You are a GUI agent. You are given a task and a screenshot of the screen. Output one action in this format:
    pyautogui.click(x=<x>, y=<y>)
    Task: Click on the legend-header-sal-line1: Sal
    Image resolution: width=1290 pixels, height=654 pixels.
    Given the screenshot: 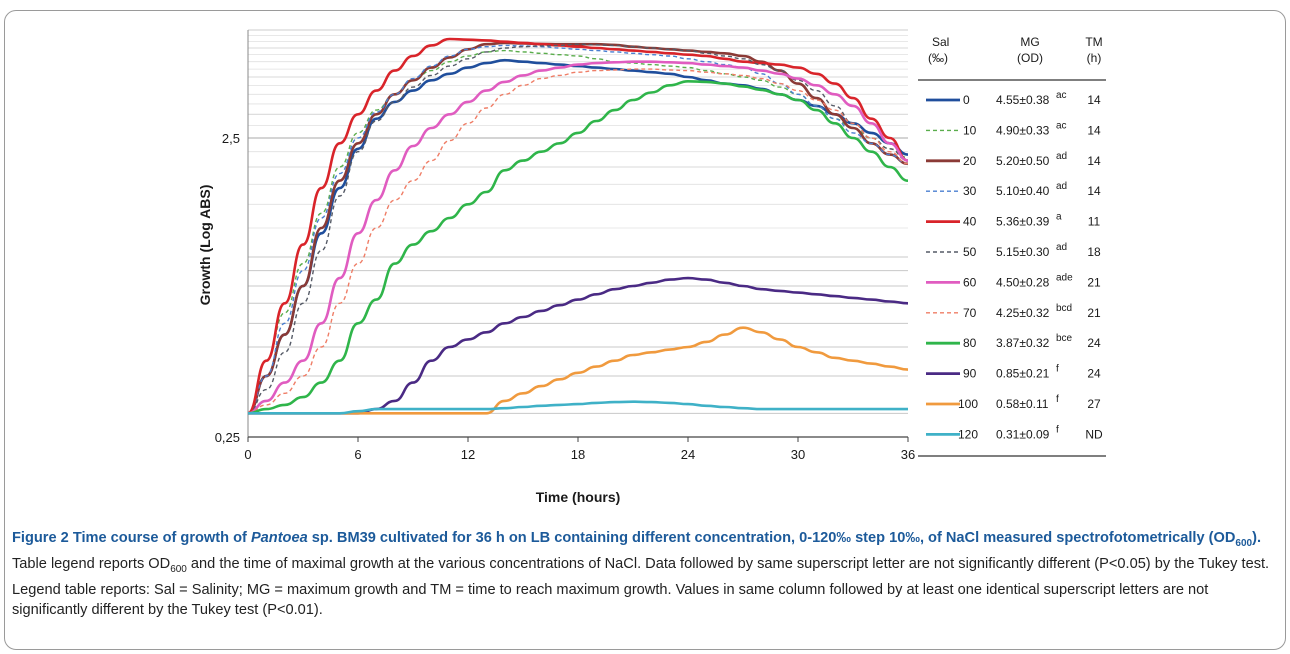 What is the action you would take?
    pyautogui.click(x=940, y=42)
    